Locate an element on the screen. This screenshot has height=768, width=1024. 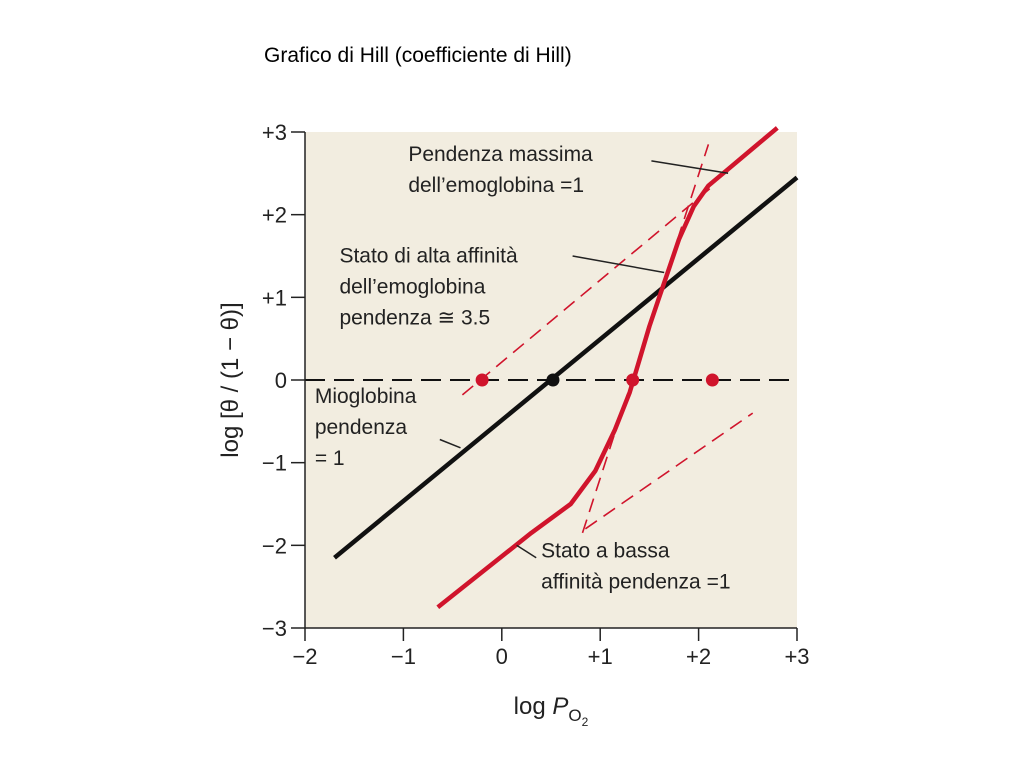
x-tick-label: +1 is located at coordinates (600, 656).